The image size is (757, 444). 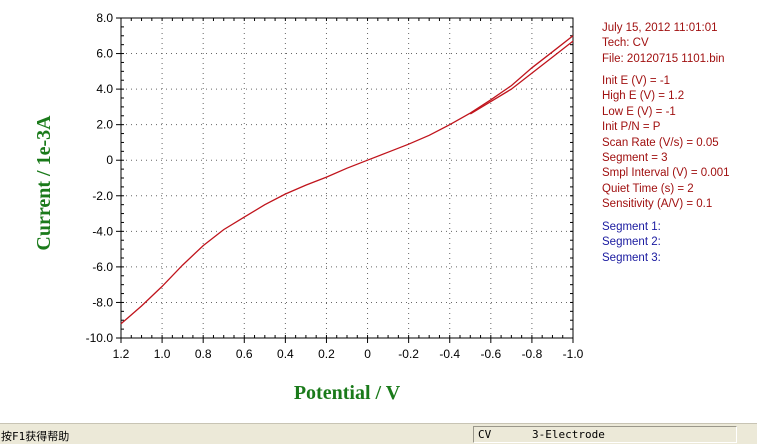 What do you see at coordinates (104, 89) in the screenshot?
I see `y-tick-label: 4.0` at bounding box center [104, 89].